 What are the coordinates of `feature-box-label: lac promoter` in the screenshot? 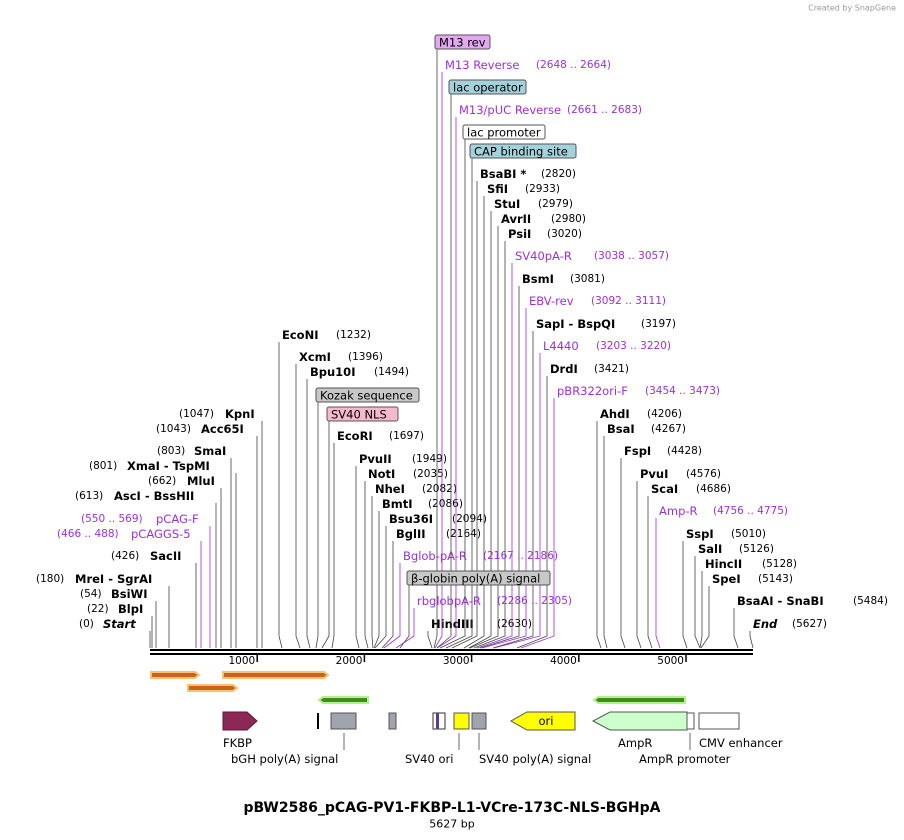 It's located at (504, 133).